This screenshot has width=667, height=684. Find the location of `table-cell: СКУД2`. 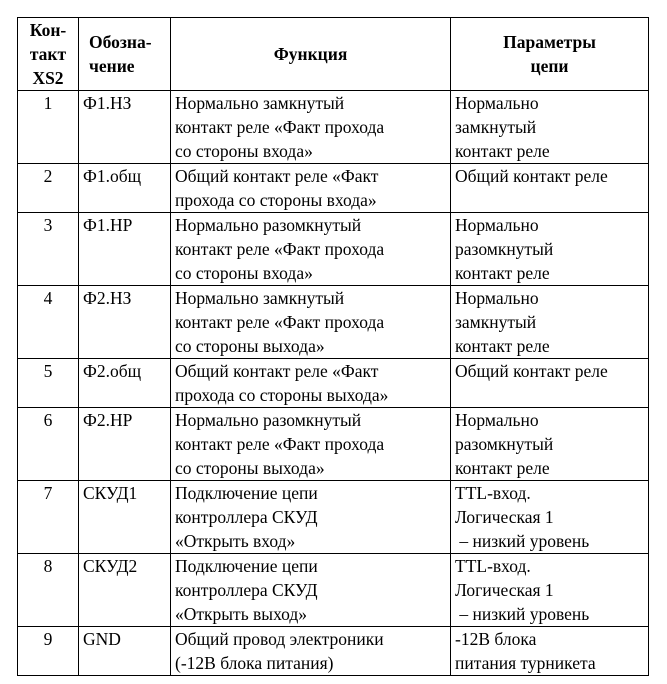

table-cell: СКУД2 is located at coordinates (124, 590).